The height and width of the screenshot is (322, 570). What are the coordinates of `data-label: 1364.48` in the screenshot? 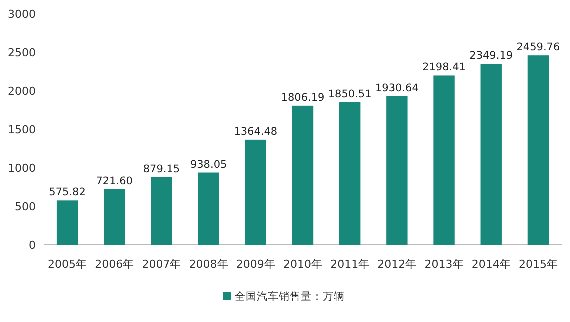 It's located at (256, 132).